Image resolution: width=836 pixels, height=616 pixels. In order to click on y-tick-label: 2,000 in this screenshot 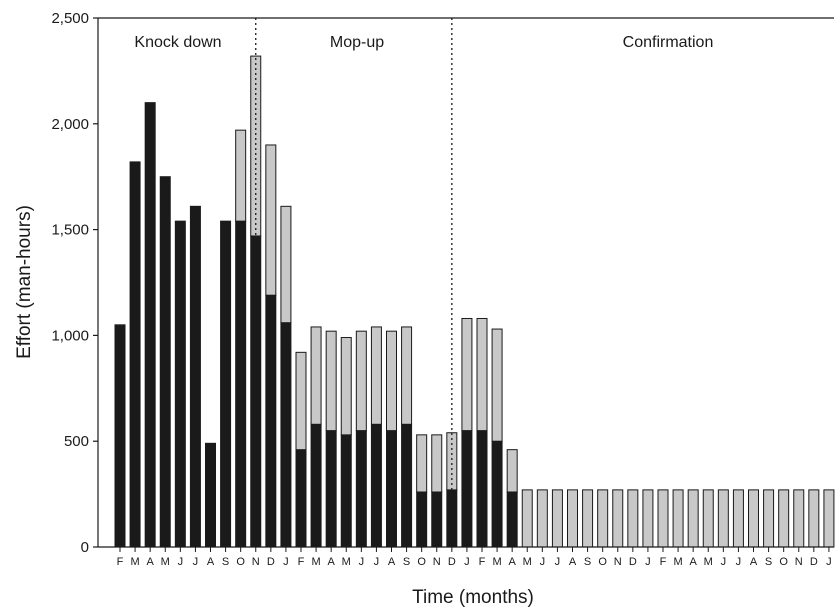, I will do `click(70, 124)`.